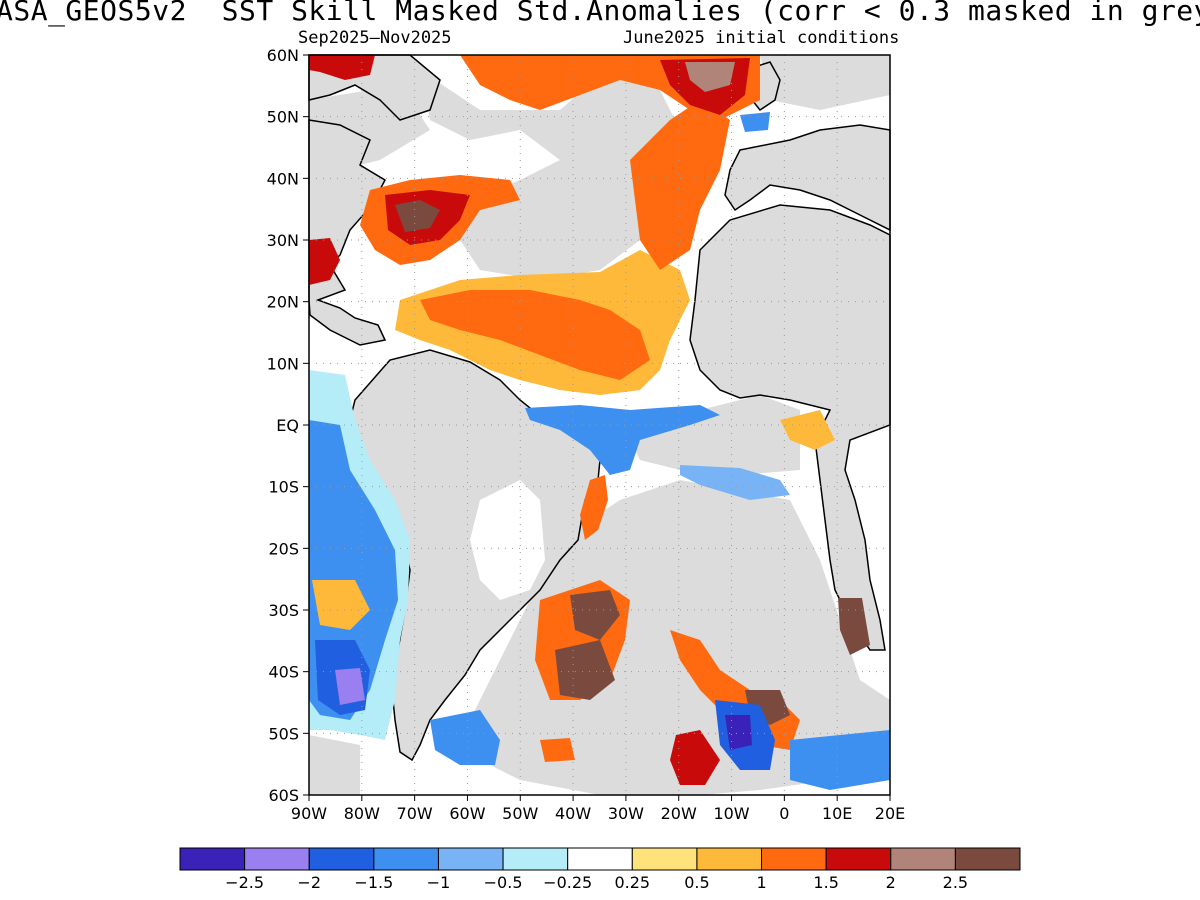 This screenshot has width=1200, height=900. Describe the element at coordinates (825, 882) in the screenshot. I see `colorbar-label: 1.5` at that location.